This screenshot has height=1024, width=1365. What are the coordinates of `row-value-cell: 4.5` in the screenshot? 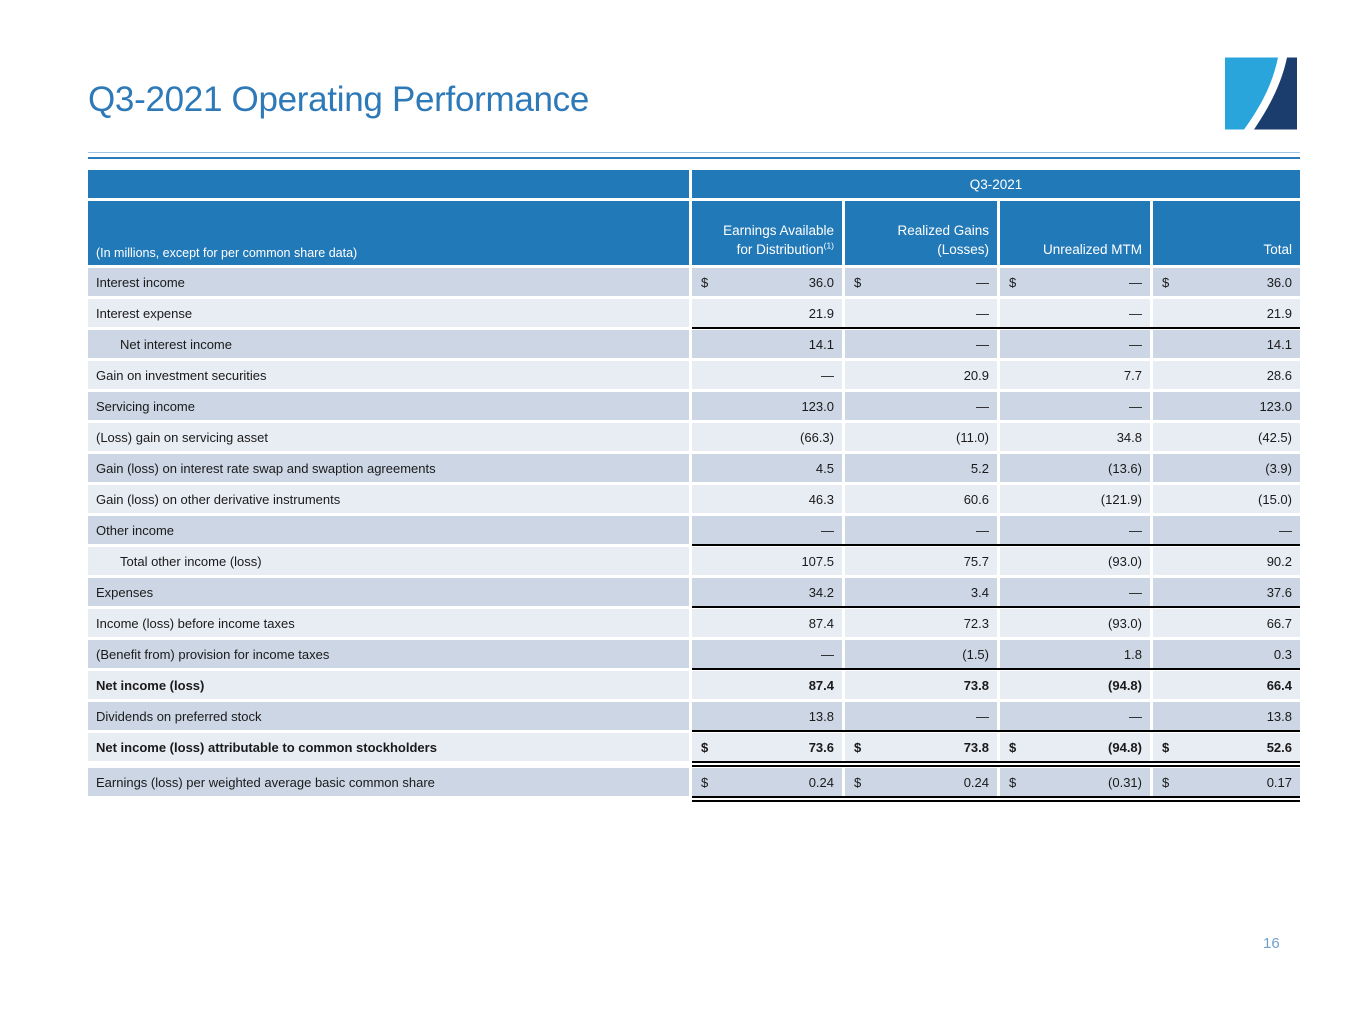 It's located at (767, 468).